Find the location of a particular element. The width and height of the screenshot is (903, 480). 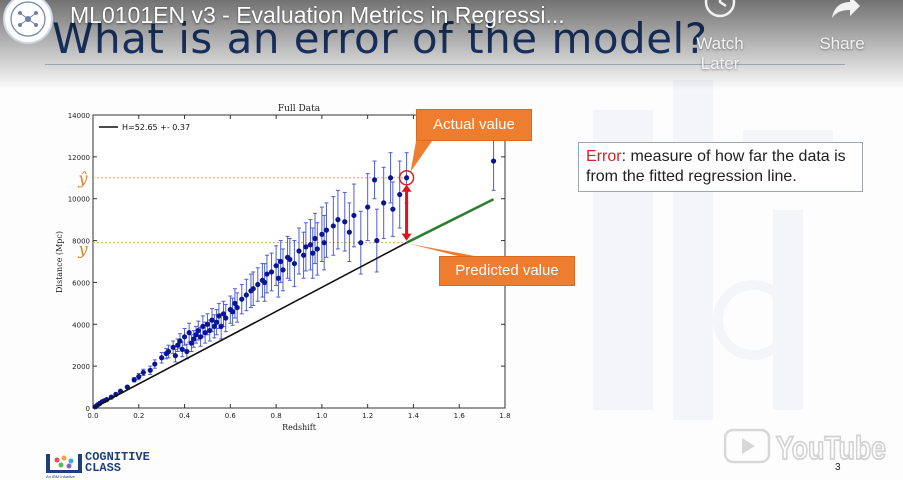

predicted-callout-pointer is located at coordinates (444, 250).